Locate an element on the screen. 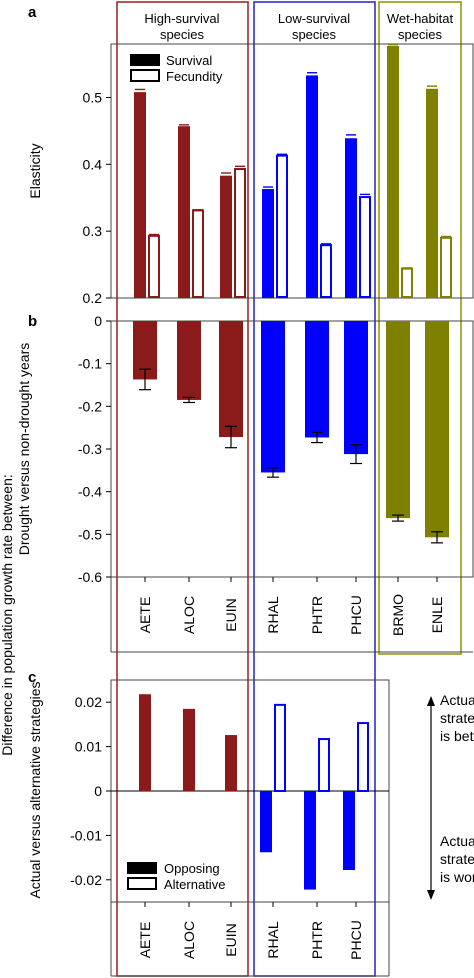 This screenshot has height=978, width=474. xtick-label-c-aloc: ALOC is located at coordinates (189, 940).